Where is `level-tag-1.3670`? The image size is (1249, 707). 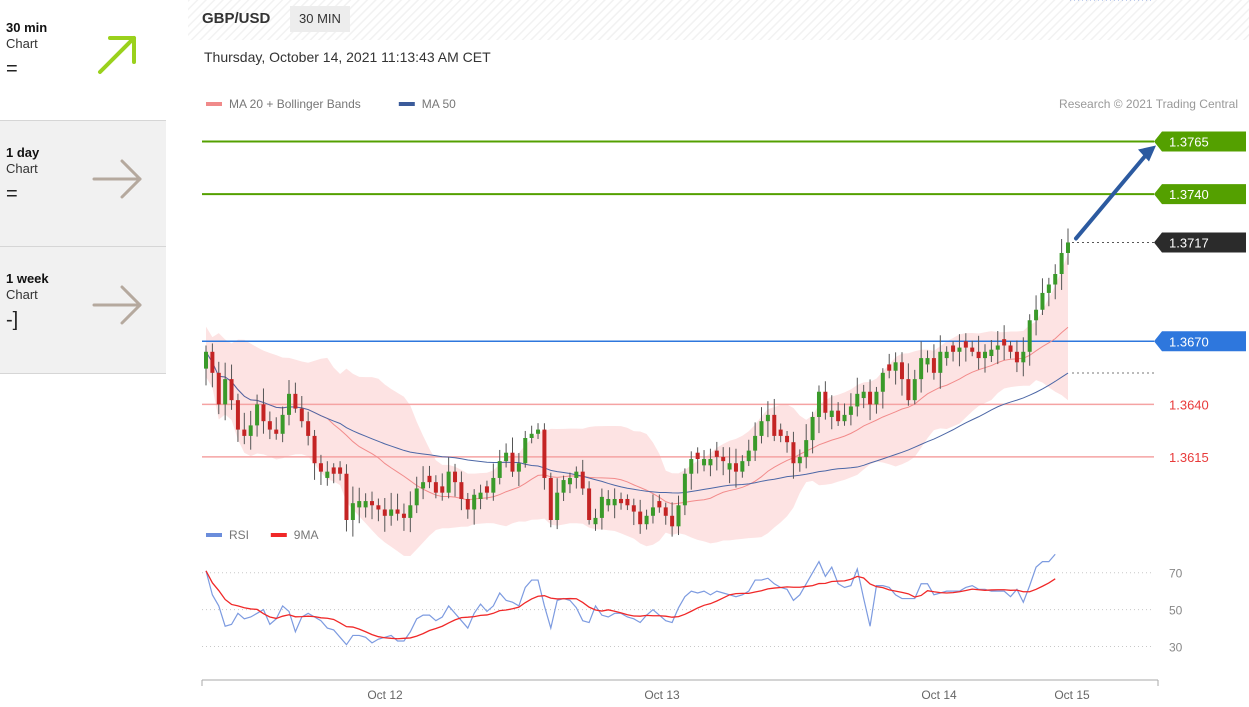
level-tag-1.3670 is located at coordinates (1200, 341).